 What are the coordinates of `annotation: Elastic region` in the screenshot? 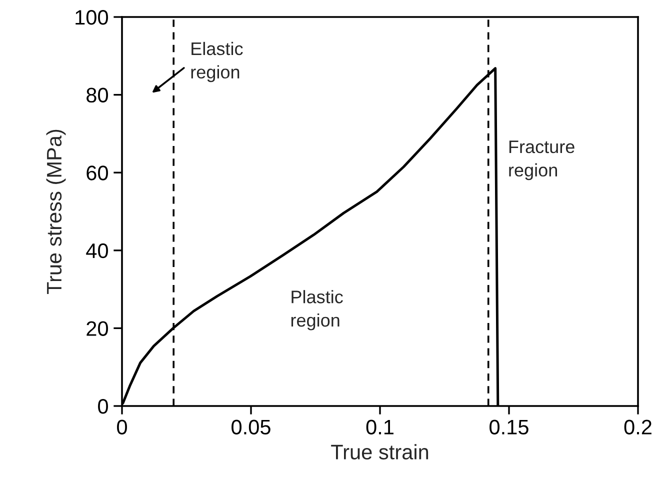 It's located at (217, 62).